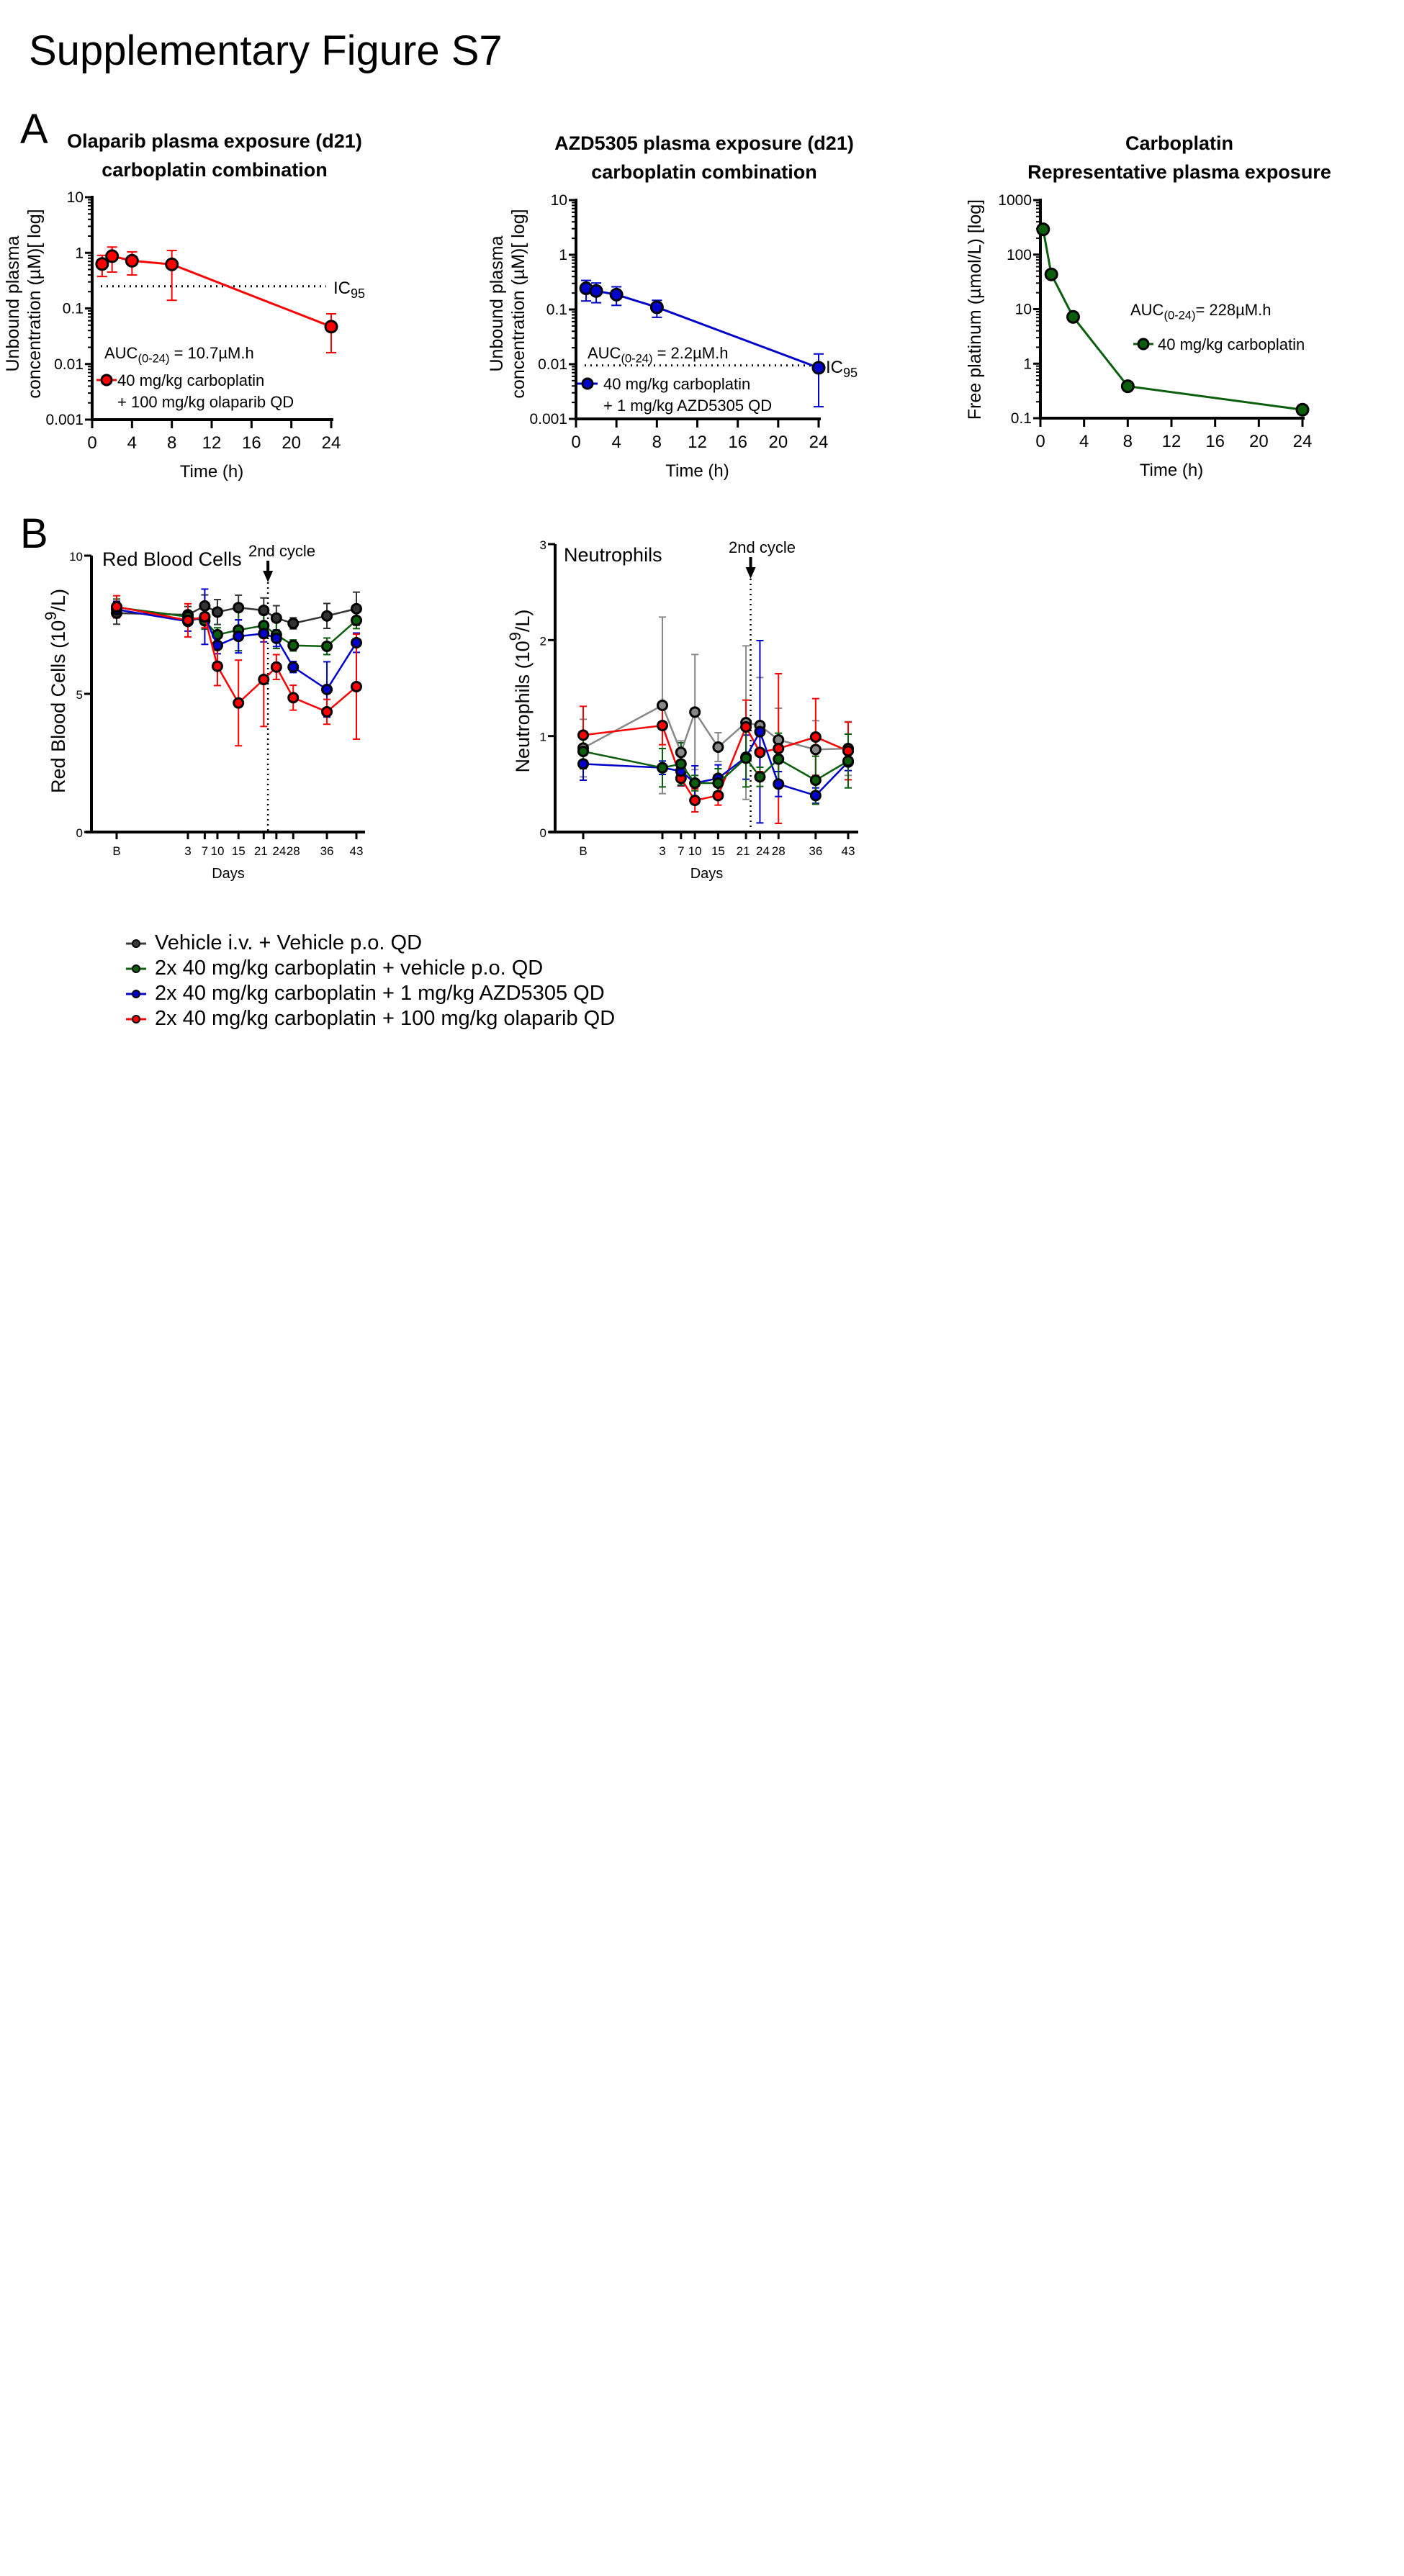 Image resolution: width=1404 pixels, height=2576 pixels. Describe the element at coordinates (497, 303) in the screenshot. I see `y-axis-label: Unbound plasma` at that location.